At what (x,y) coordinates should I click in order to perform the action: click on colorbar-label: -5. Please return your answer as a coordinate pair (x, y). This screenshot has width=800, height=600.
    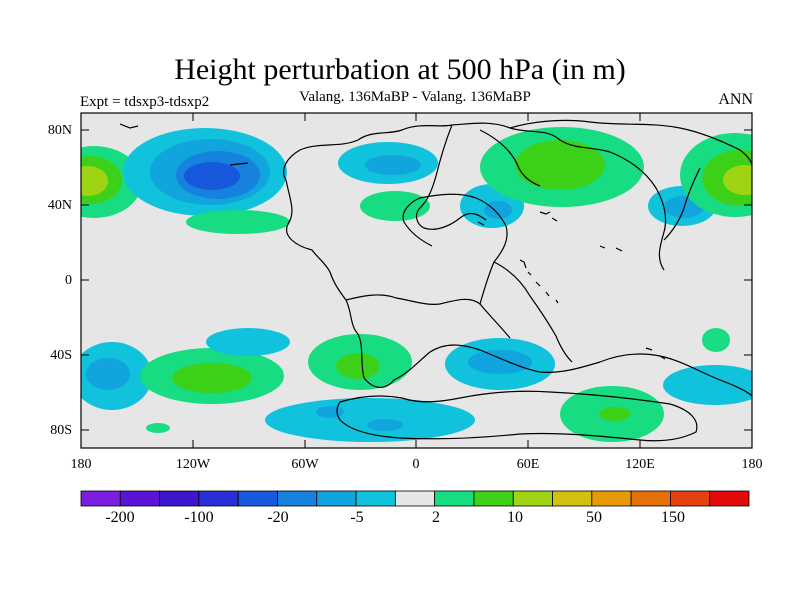
    Looking at the image, I should click on (357, 517).